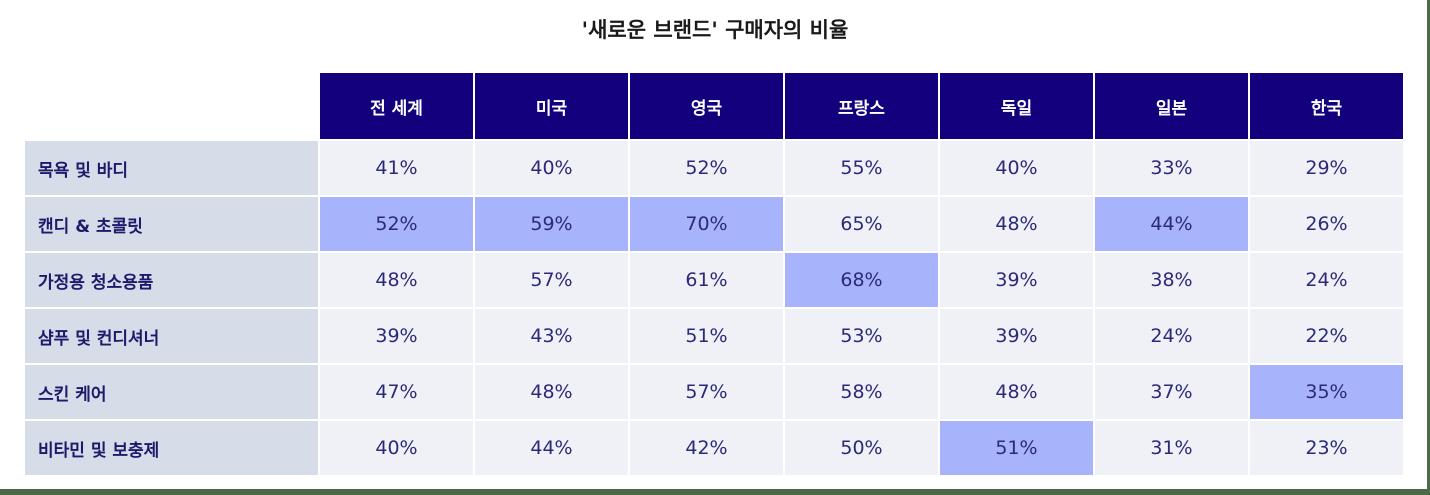 The height and width of the screenshot is (495, 1430). I want to click on highlighted-cell: 59%, so click(551, 224).